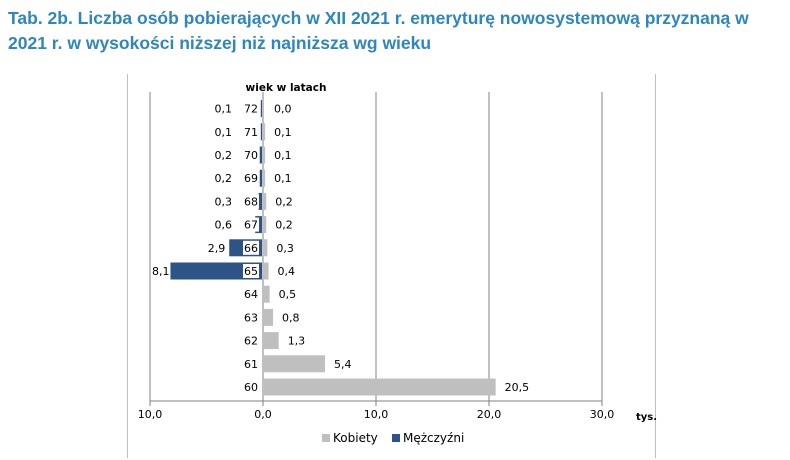  I want to click on age-label-63: 63, so click(251, 317).